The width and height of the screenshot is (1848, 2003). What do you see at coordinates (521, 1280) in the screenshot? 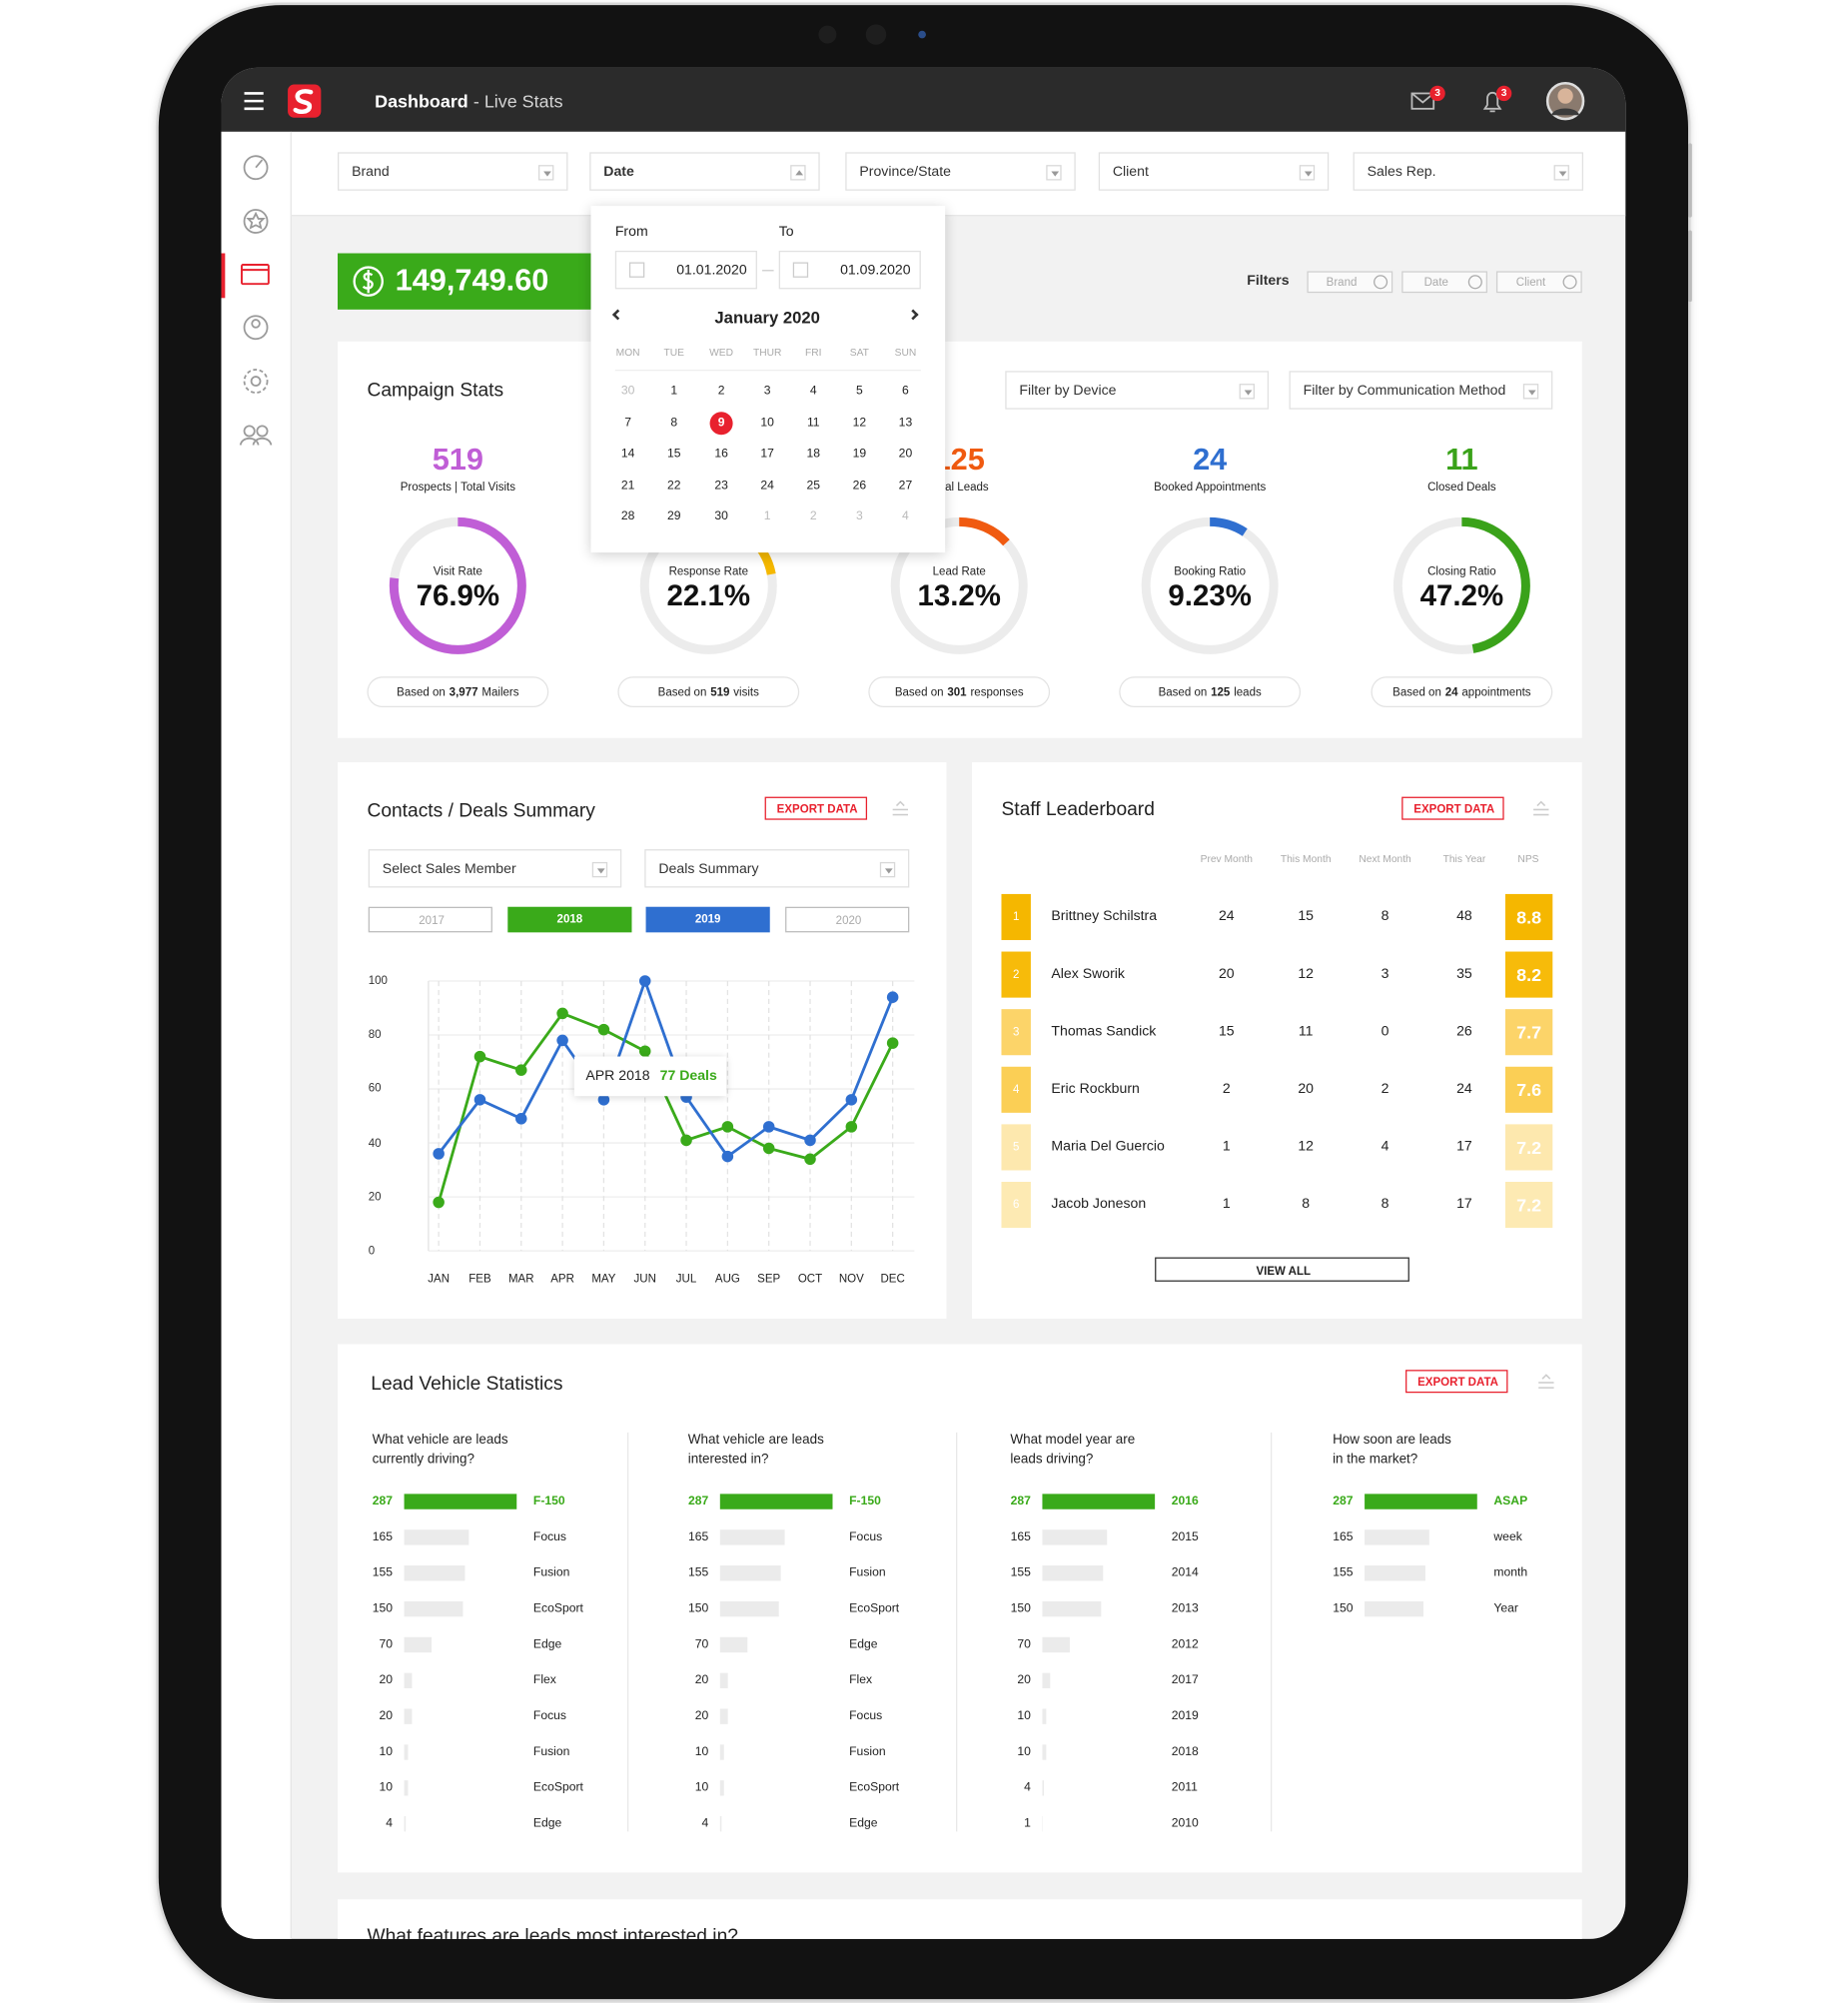
I see `x-tick-label: MAR` at bounding box center [521, 1280].